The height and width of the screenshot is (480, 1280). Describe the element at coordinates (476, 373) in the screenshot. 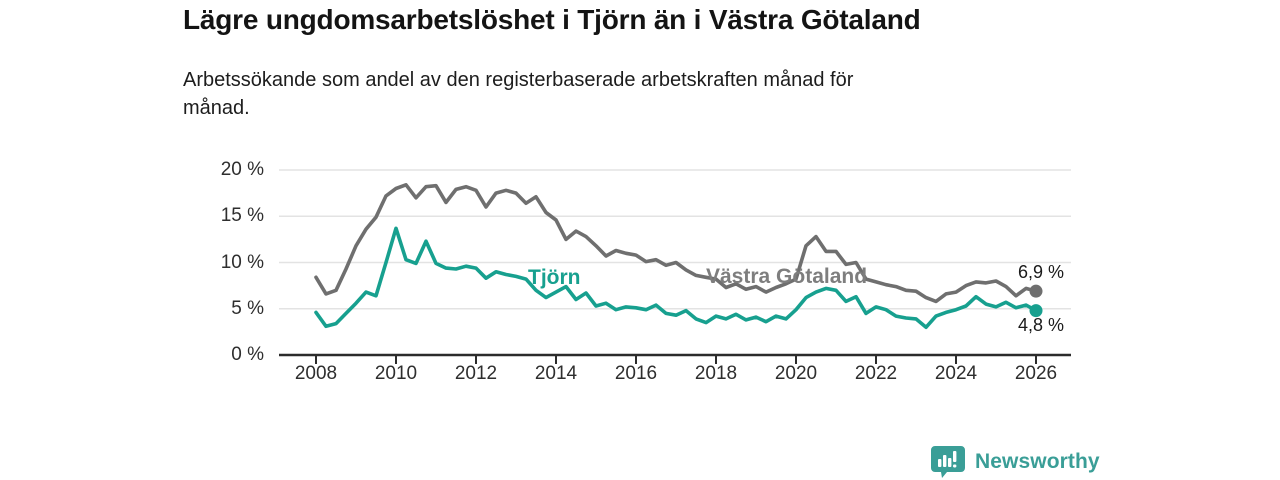

I see `x-axis-tick-label: 2012` at that location.